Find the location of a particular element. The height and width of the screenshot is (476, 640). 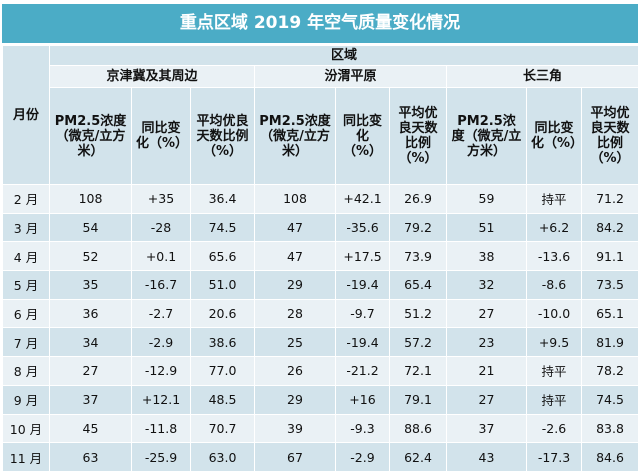

value-cell: 81.9 is located at coordinates (610, 342).